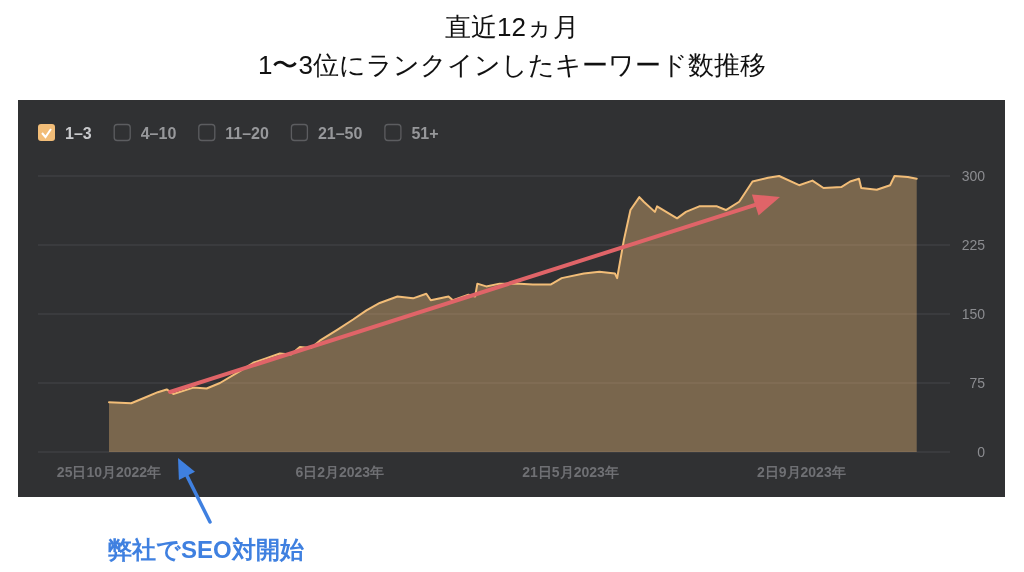  I want to click on text: 弊社でSEO対開始, so click(206, 549).